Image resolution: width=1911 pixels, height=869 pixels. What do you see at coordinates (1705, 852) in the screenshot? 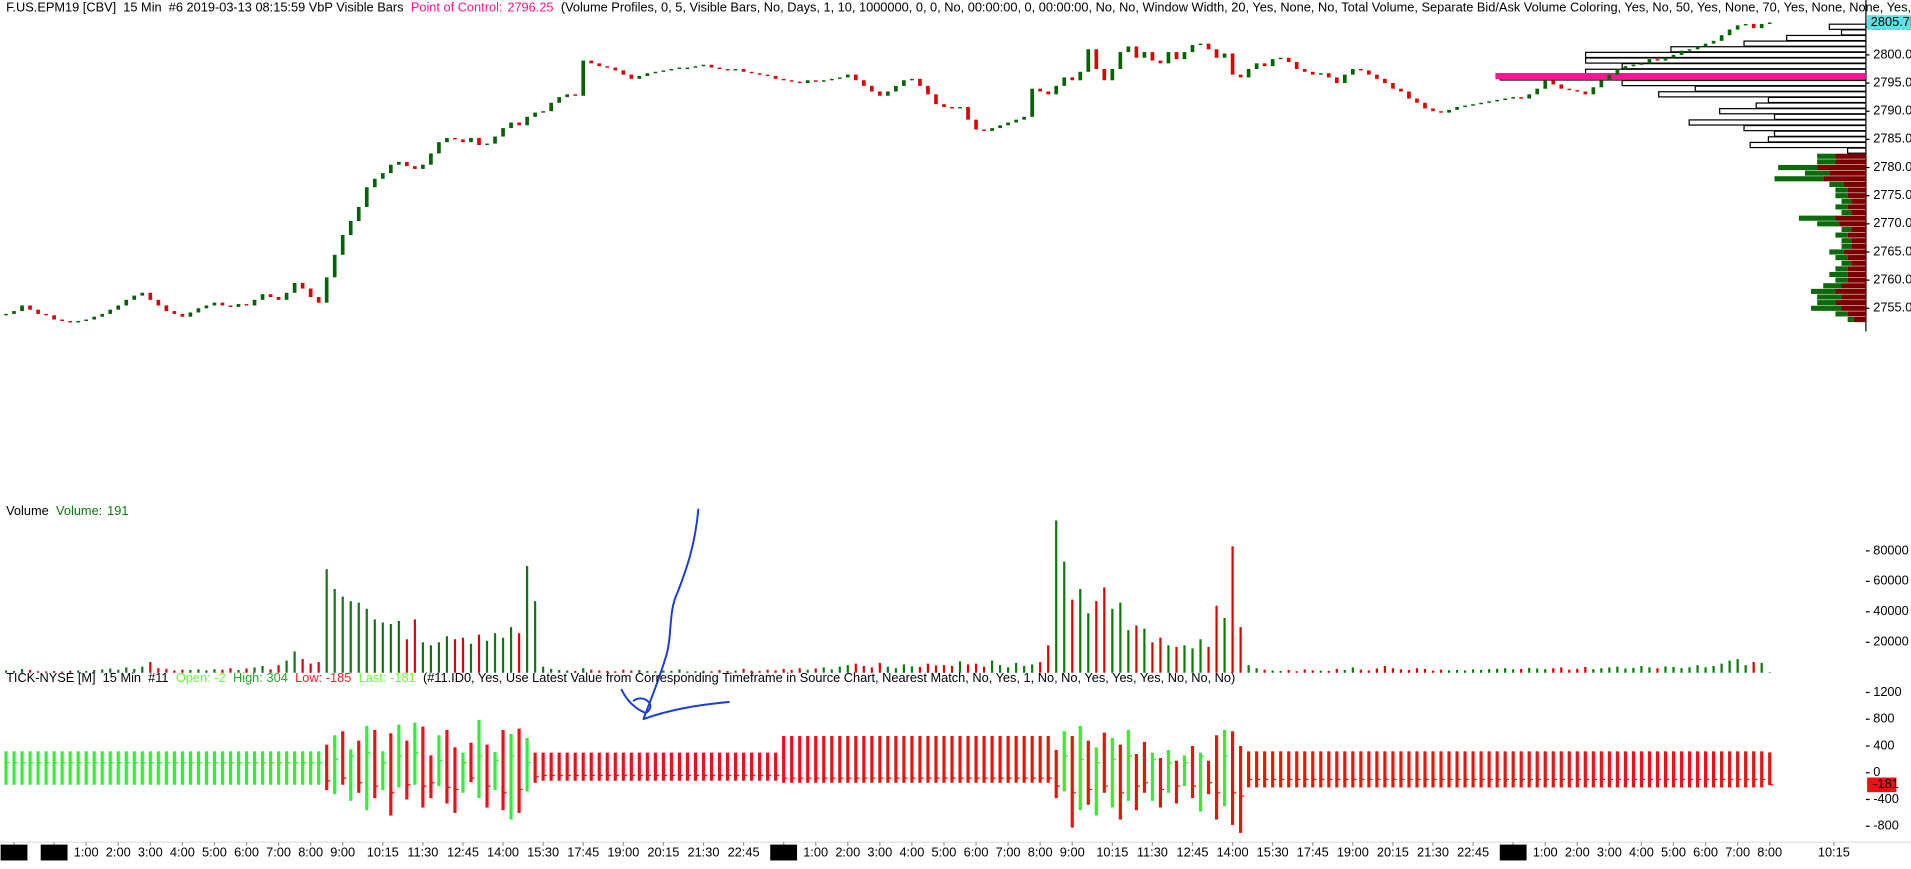
I see `x-tick-label: 6:00` at bounding box center [1705, 852].